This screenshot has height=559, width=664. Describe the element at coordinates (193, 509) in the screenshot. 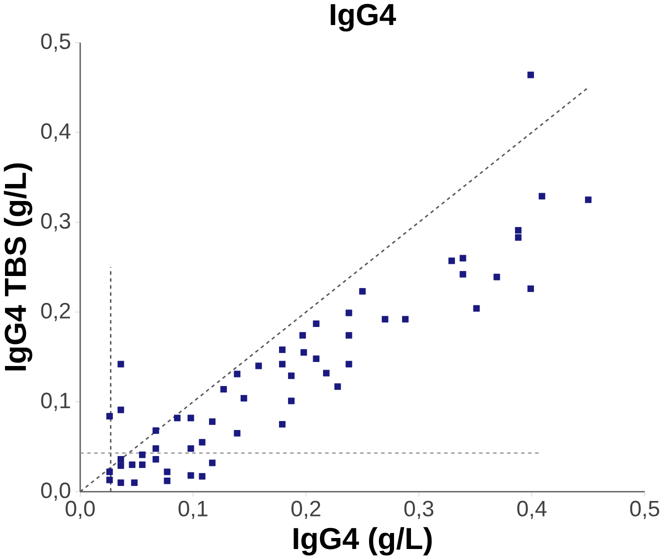

I see `x-tick-label: 0,1` at that location.